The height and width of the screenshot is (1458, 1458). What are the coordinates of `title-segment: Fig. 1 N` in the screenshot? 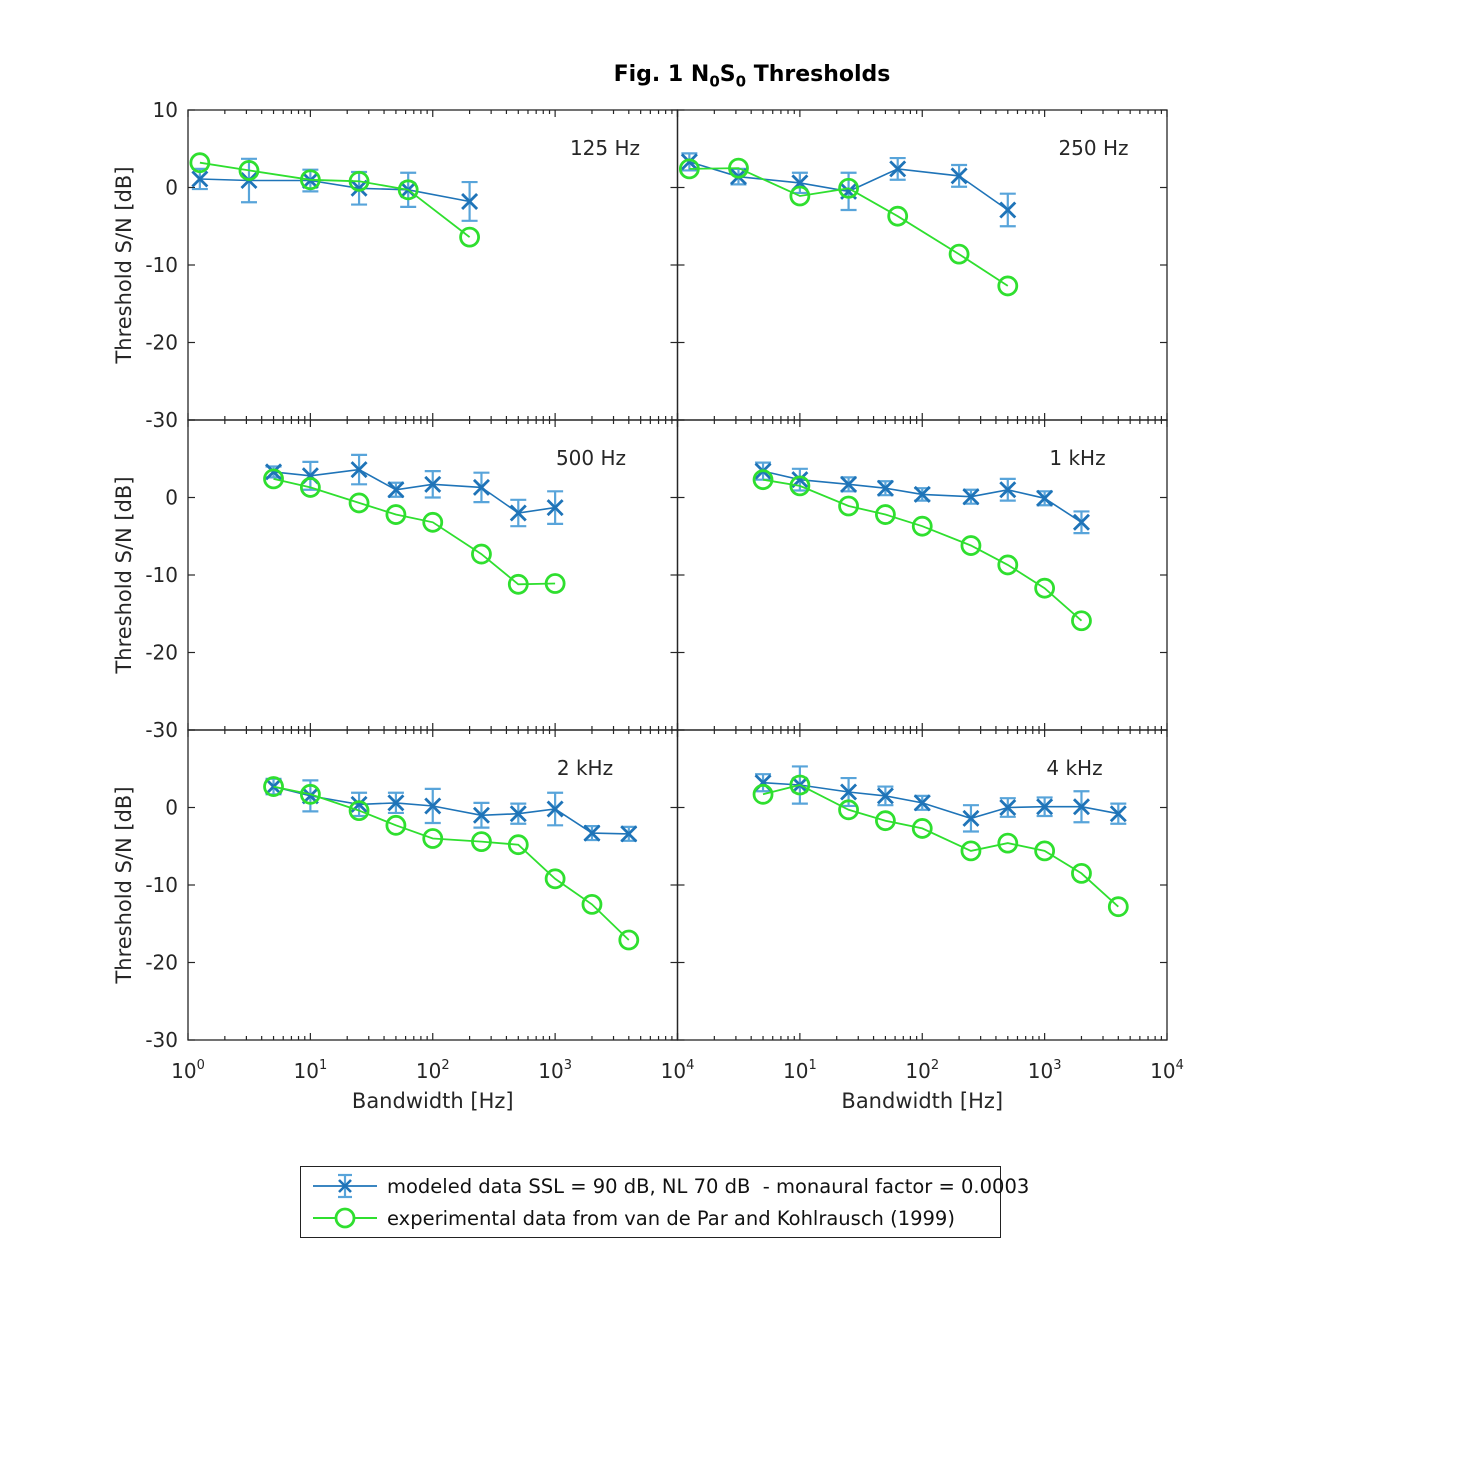 It's located at (661, 74).